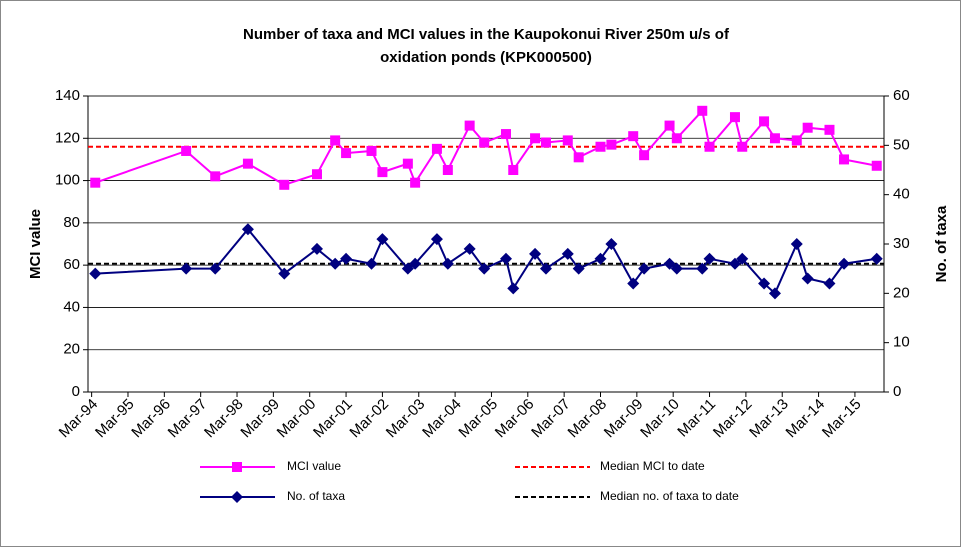 The image size is (973, 548). Describe the element at coordinates (76, 391) in the screenshot. I see `y-tick-label: 0` at that location.